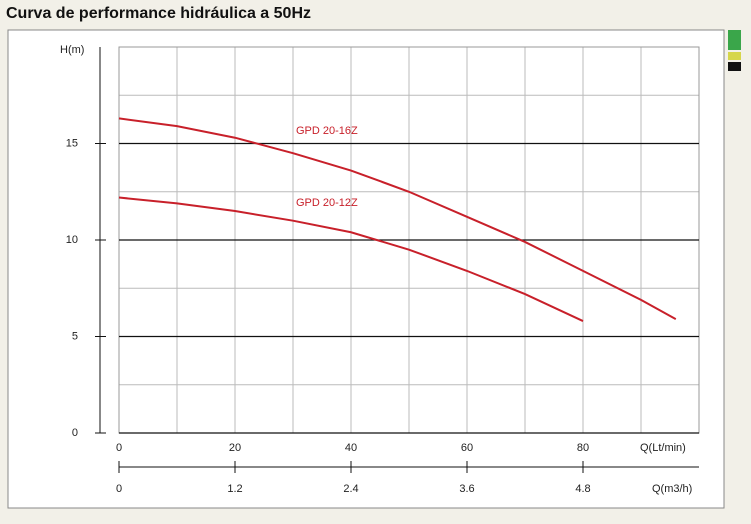  Describe the element at coordinates (75, 433) in the screenshot. I see `y-tick-label: 0` at that location.